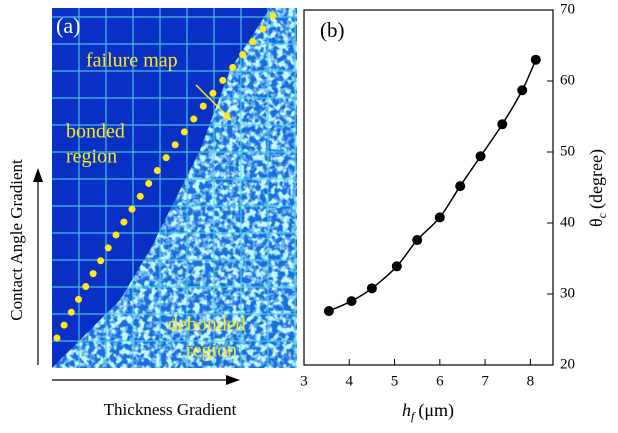 This screenshot has width=618, height=433. Describe the element at coordinates (413, 416) in the screenshot. I see `x-label-sub: f` at that location.